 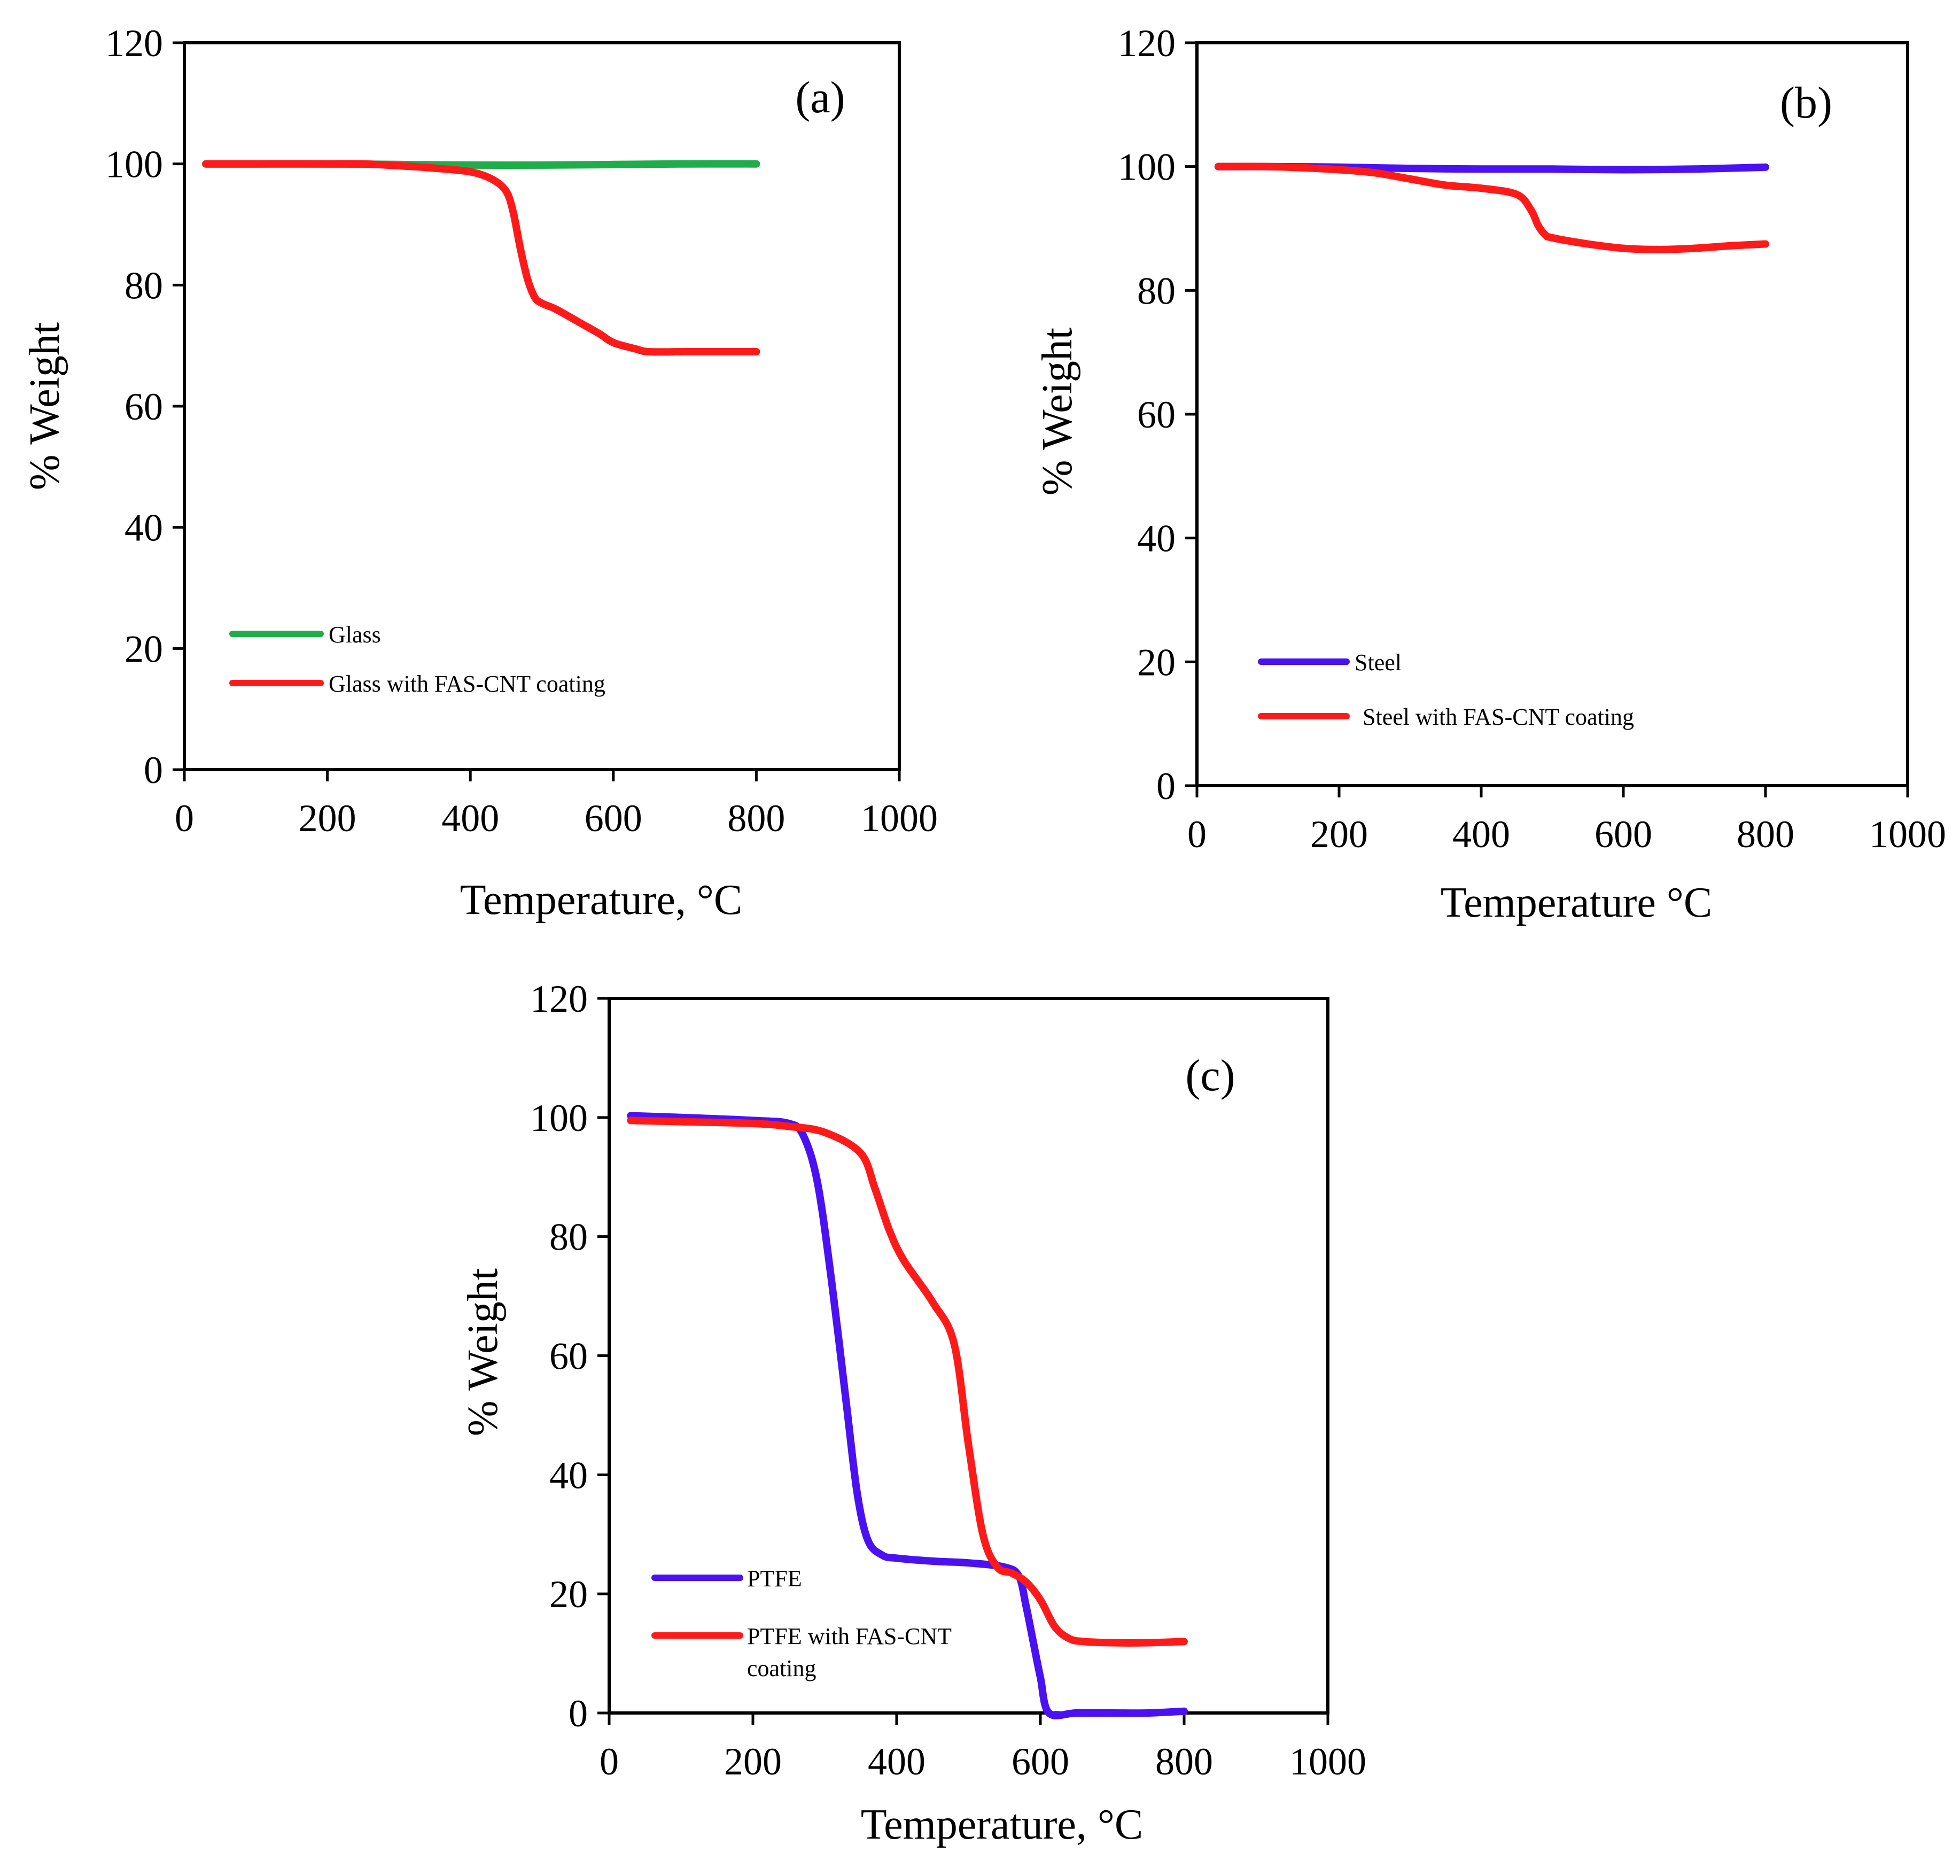 What do you see at coordinates (907, 1382) in the screenshot?
I see `series-line-c-ptfe-with-fas-cnt-coating` at bounding box center [907, 1382].